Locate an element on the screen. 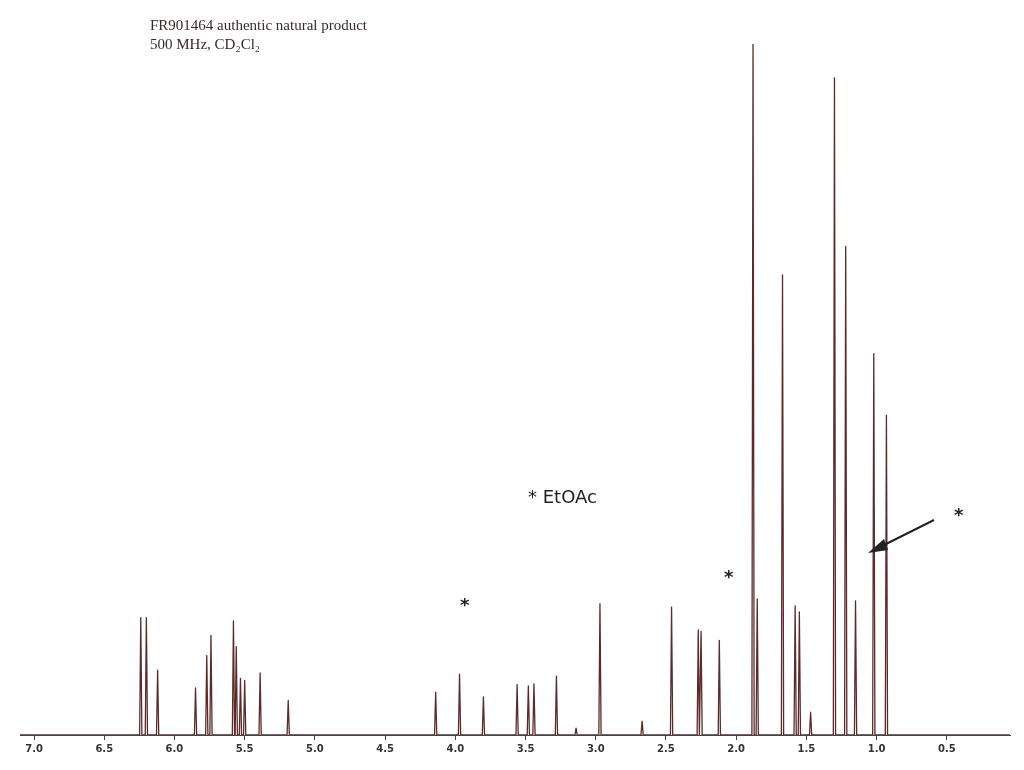 Image resolution: width=1024 pixels, height=770 pixels. x-tick-label: 6.0 is located at coordinates (174, 748).